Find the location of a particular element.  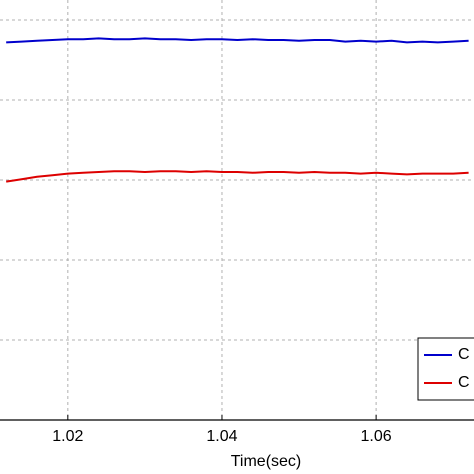

legend: CC is located at coordinates (445, 369).